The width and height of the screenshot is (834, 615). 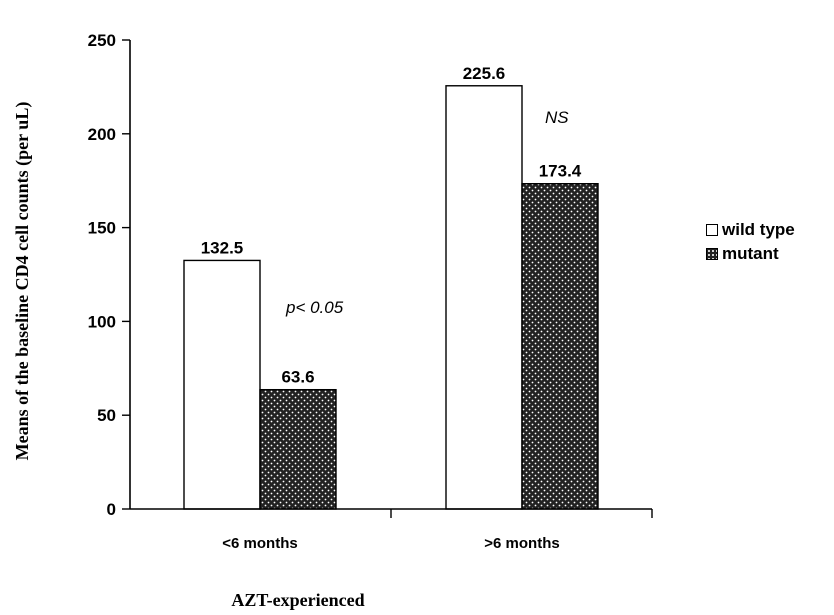 What do you see at coordinates (758, 229) in the screenshot?
I see `legend-label-wild-type: wild type` at bounding box center [758, 229].